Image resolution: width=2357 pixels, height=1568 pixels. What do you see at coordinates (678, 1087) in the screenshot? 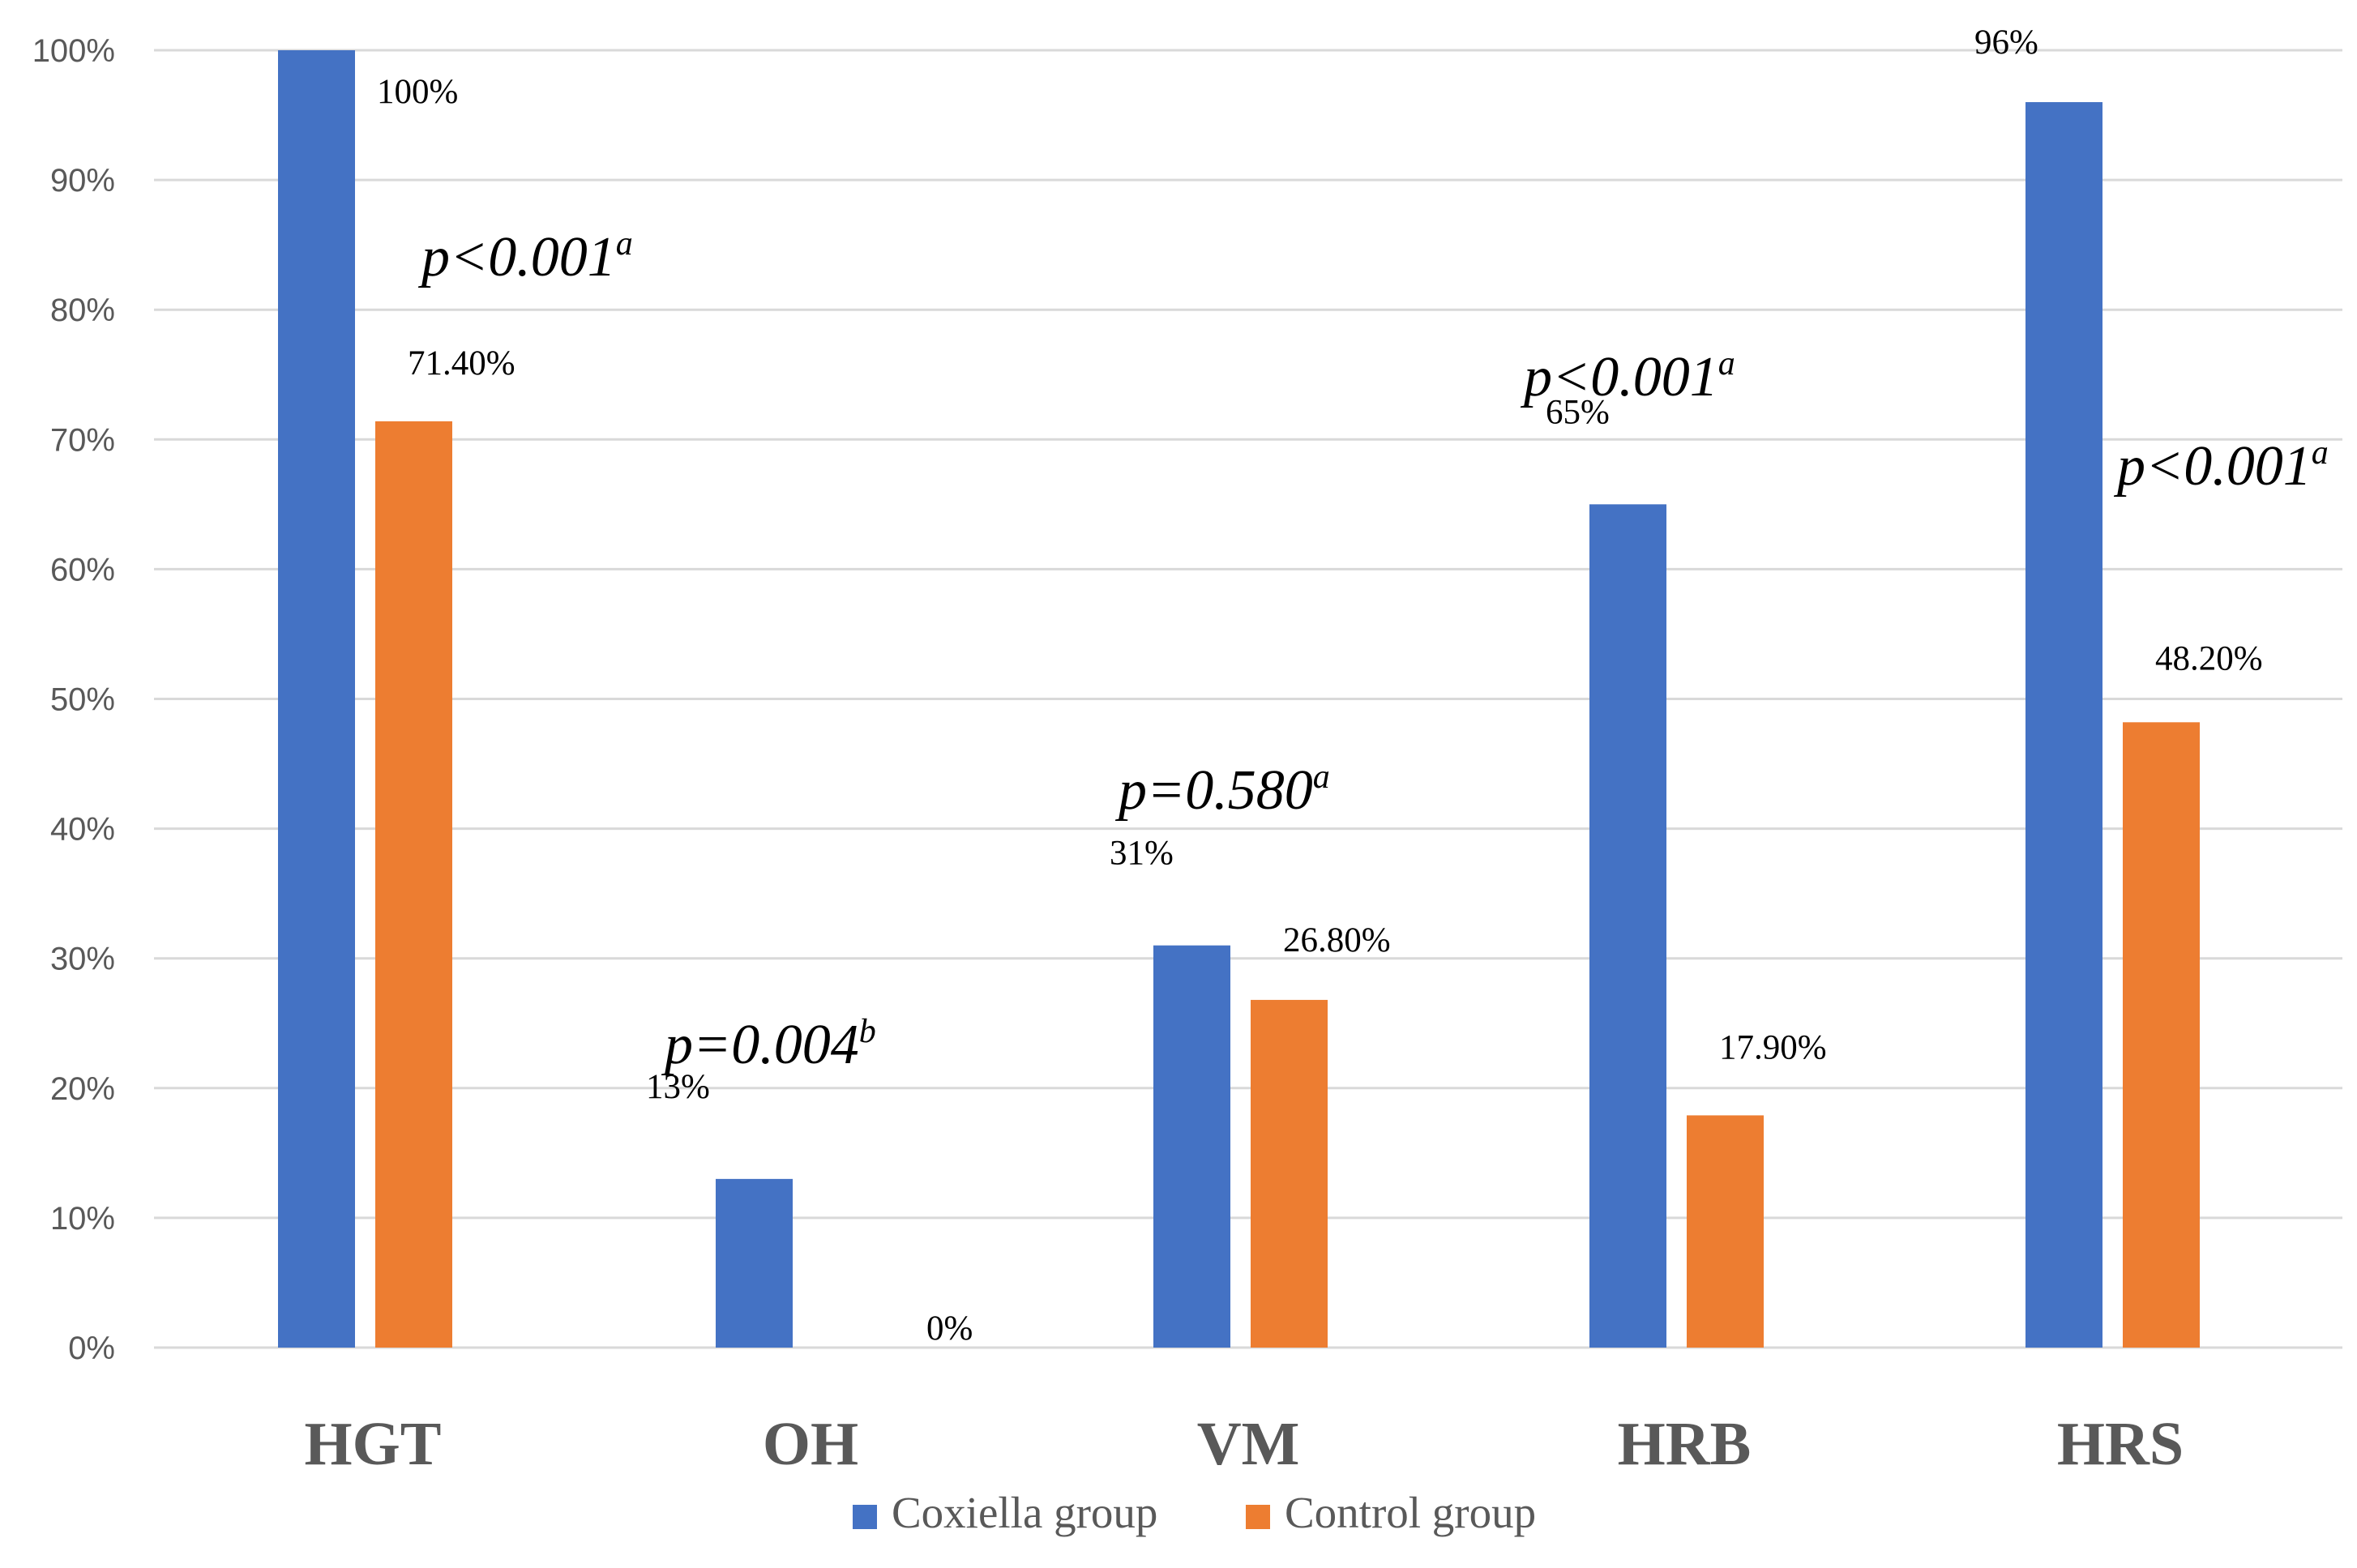
I see `data-label: 13%` at bounding box center [678, 1087].